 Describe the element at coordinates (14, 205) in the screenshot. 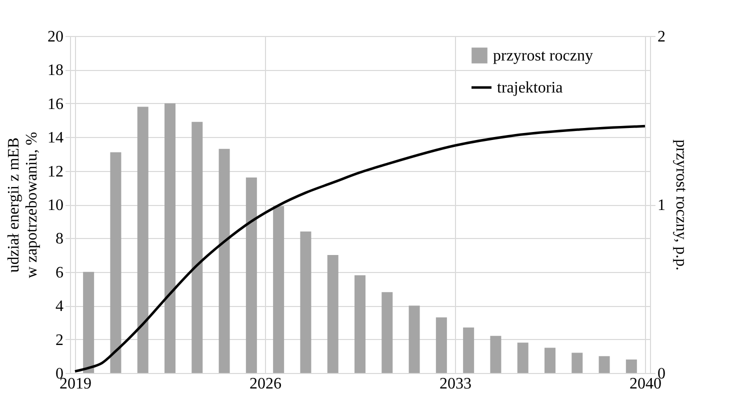

I see `text: udział energii z mEB` at that location.